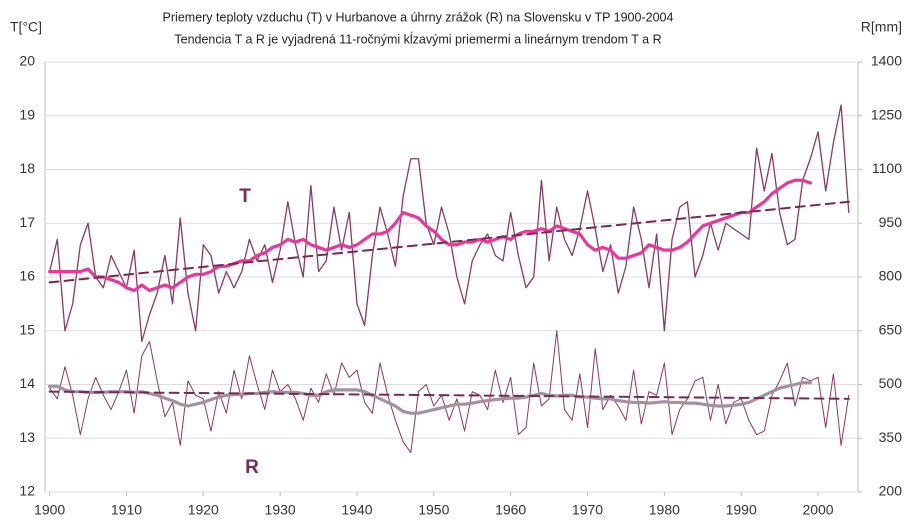 This screenshot has height=524, width=912. Describe the element at coordinates (27, 61) in the screenshot. I see `y-tick-label: 20` at that location.